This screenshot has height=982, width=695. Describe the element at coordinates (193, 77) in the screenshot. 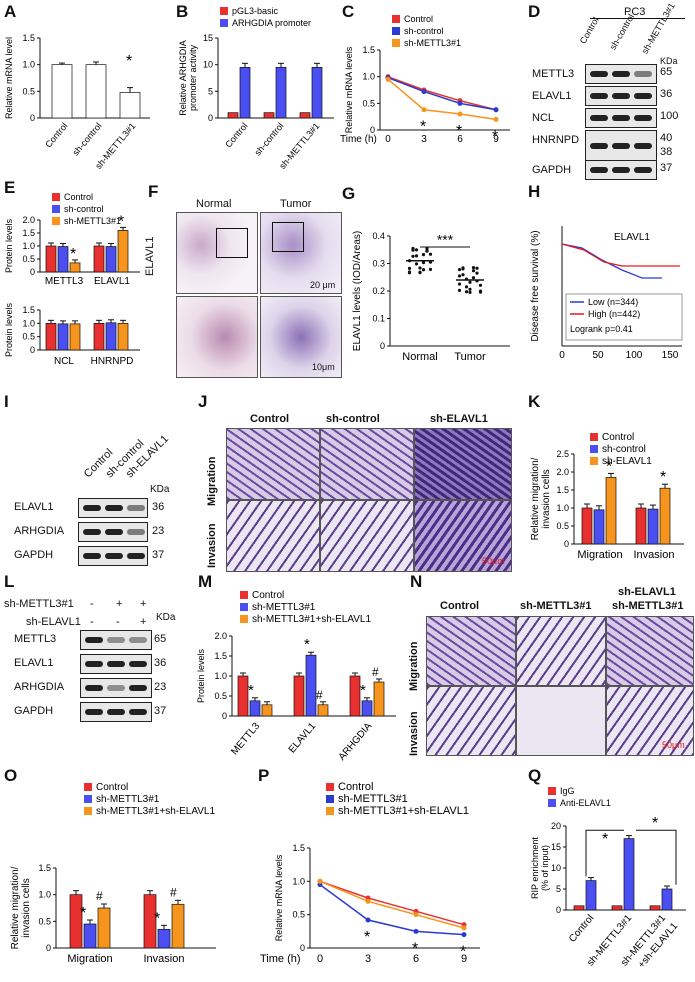

I see `b-ylabel-2: promoter activity` at that location.